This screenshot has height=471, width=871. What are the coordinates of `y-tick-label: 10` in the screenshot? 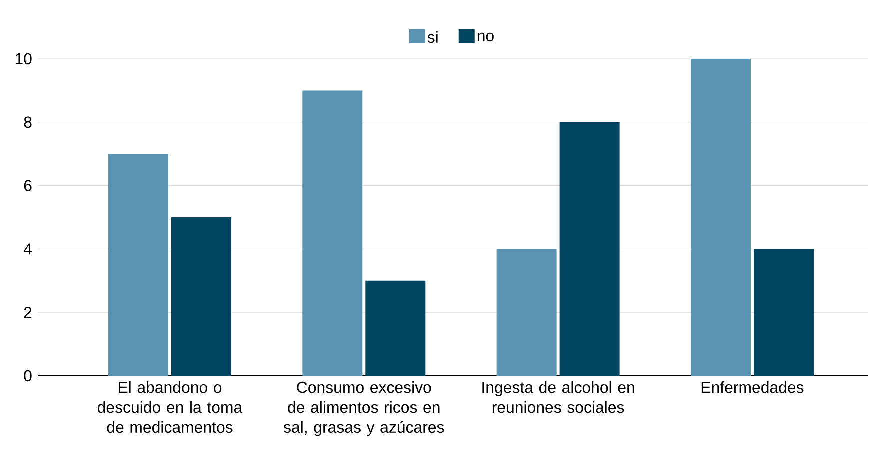 It's located at (24, 59).